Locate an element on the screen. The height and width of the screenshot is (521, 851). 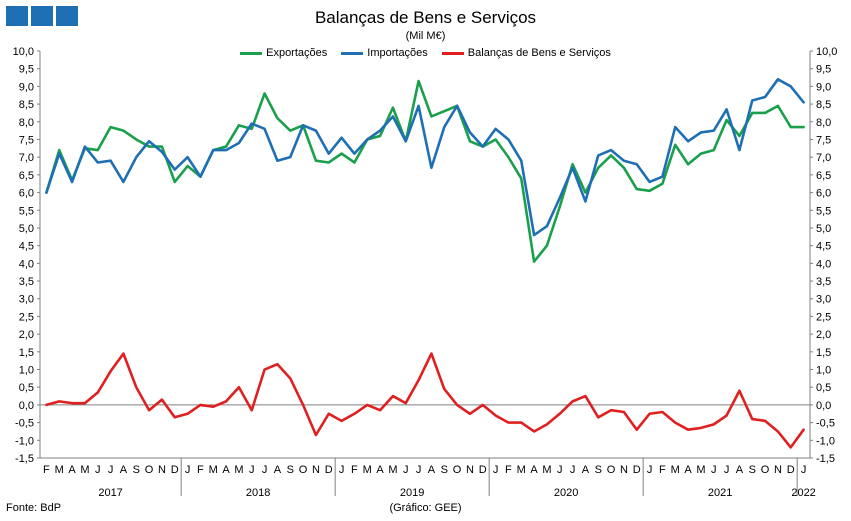
y-tick-label-right: 1,0 is located at coordinates (823, 371).